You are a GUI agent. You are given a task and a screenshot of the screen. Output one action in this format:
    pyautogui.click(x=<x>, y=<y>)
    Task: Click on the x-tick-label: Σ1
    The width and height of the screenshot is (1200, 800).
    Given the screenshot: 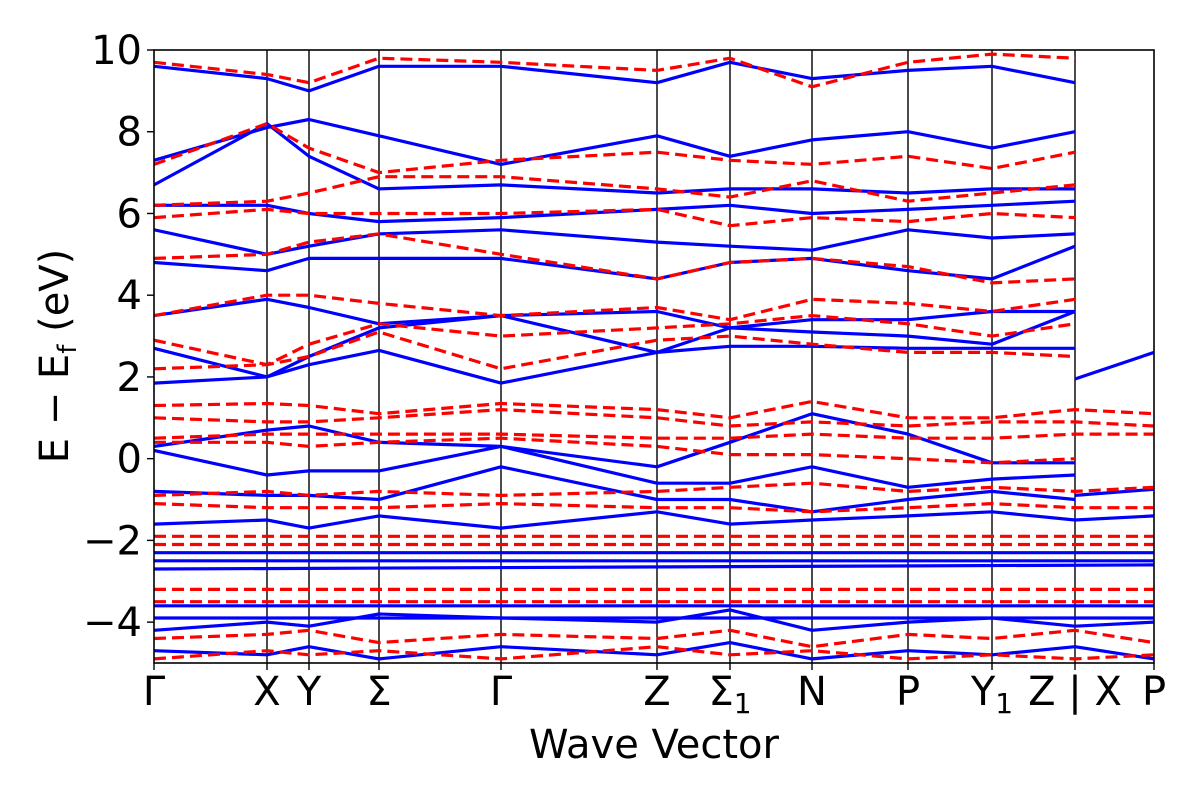 What is the action you would take?
    pyautogui.click(x=729, y=694)
    